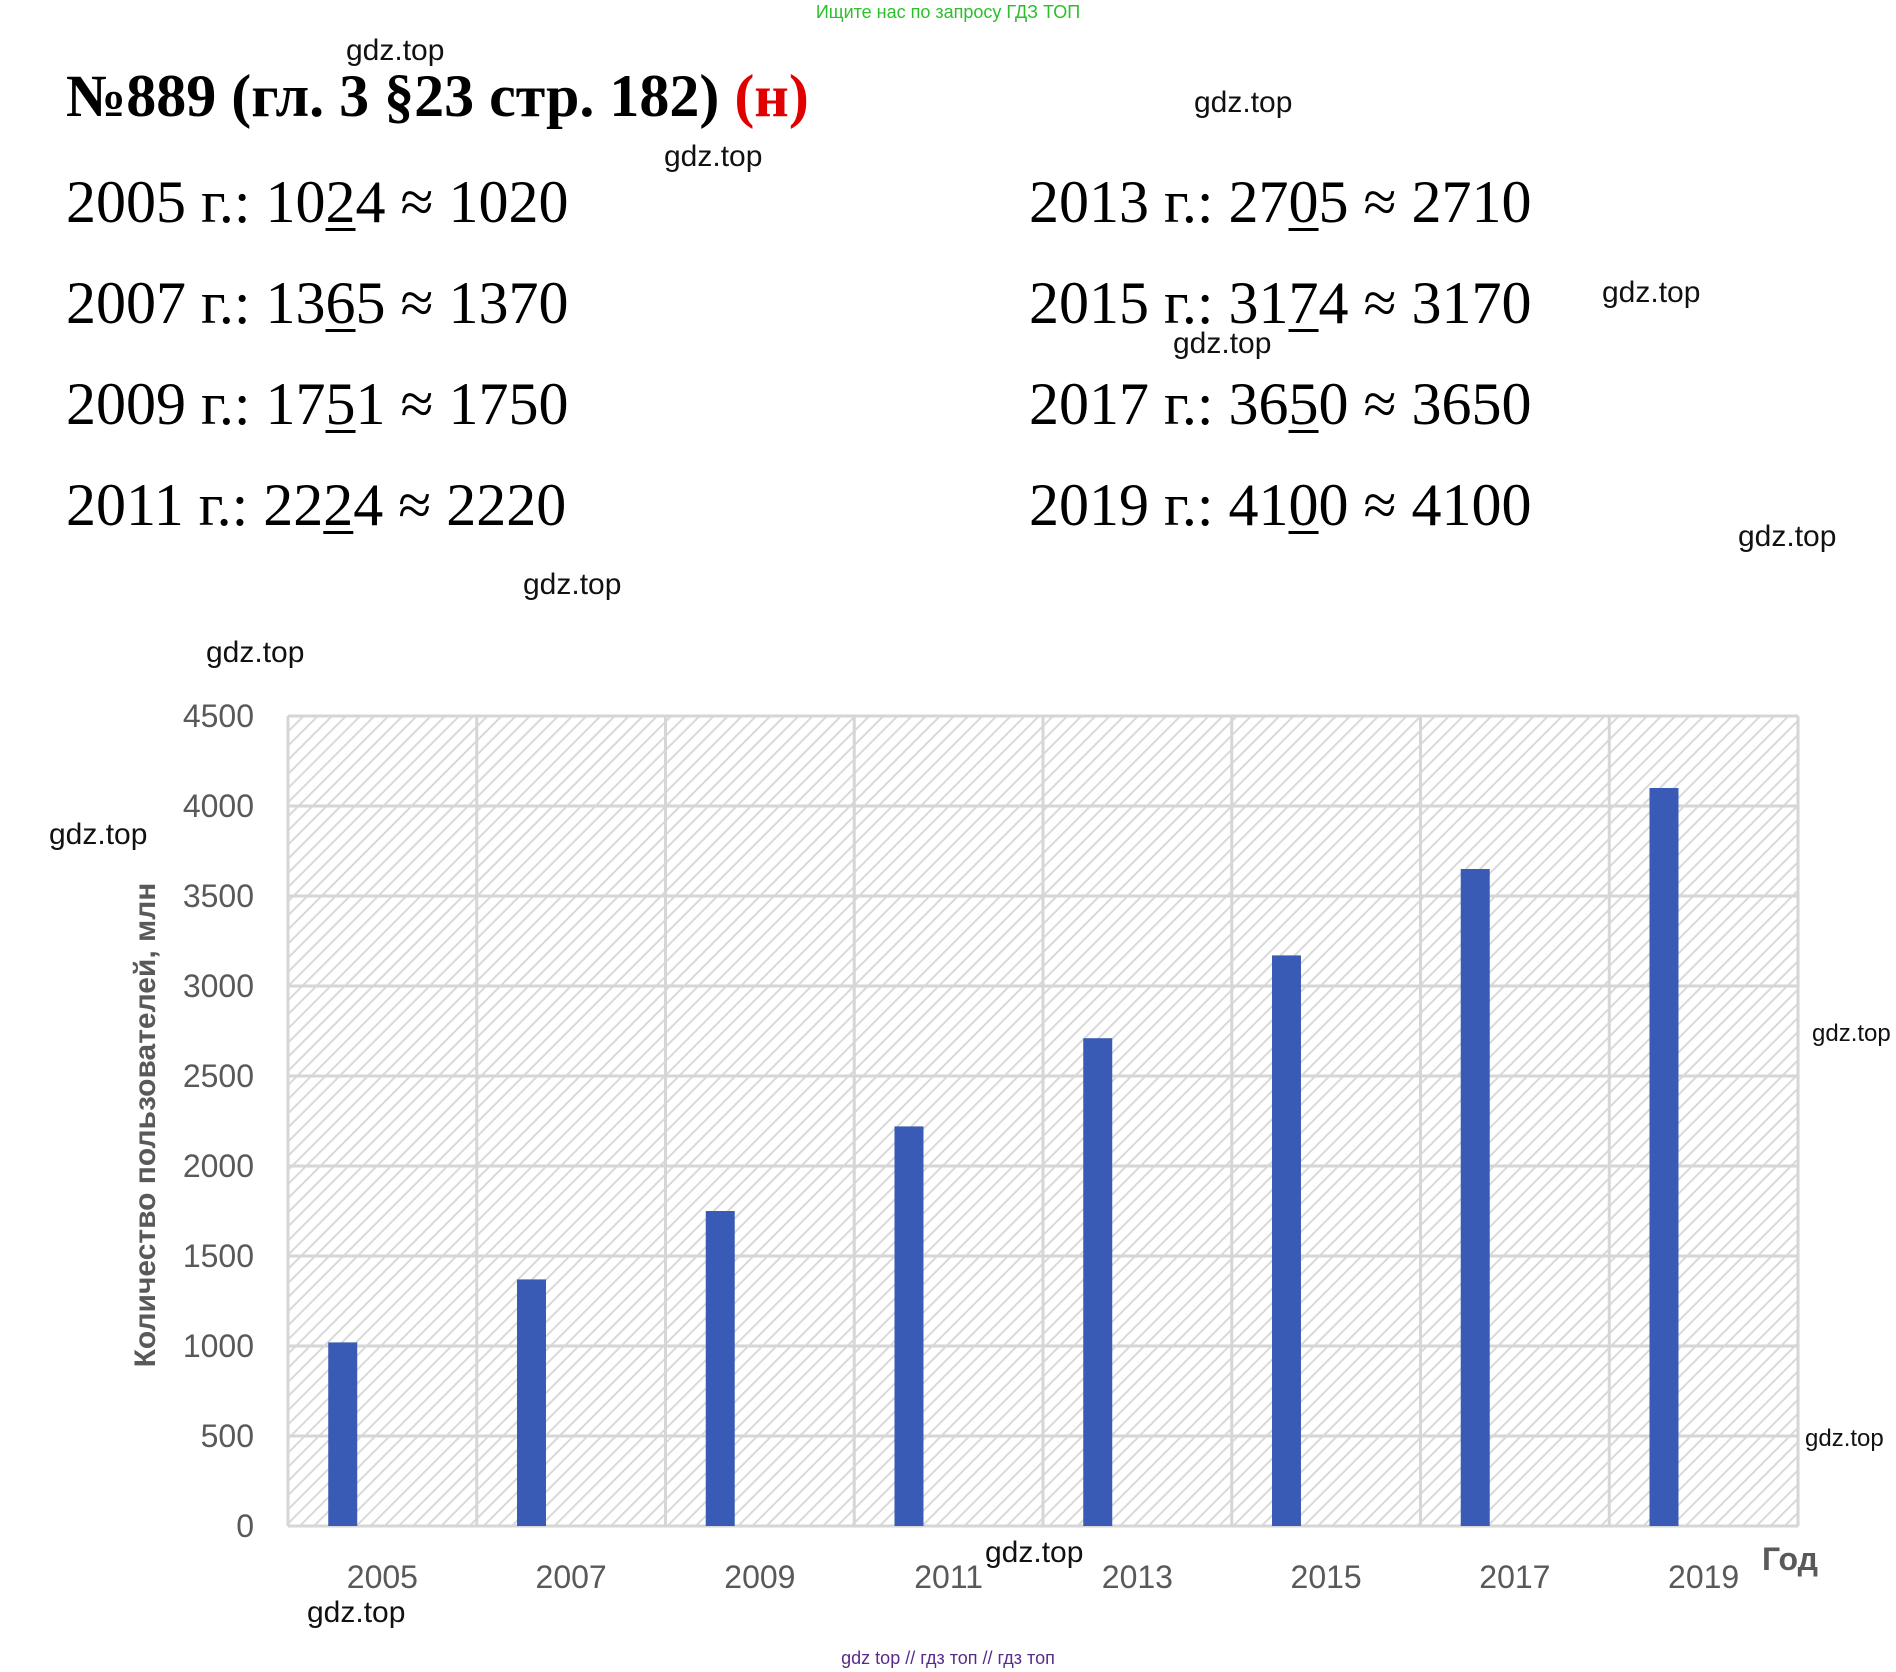  What do you see at coordinates (1129, 303) in the screenshot?
I see `answer-year: 2015 г.:` at bounding box center [1129, 303].